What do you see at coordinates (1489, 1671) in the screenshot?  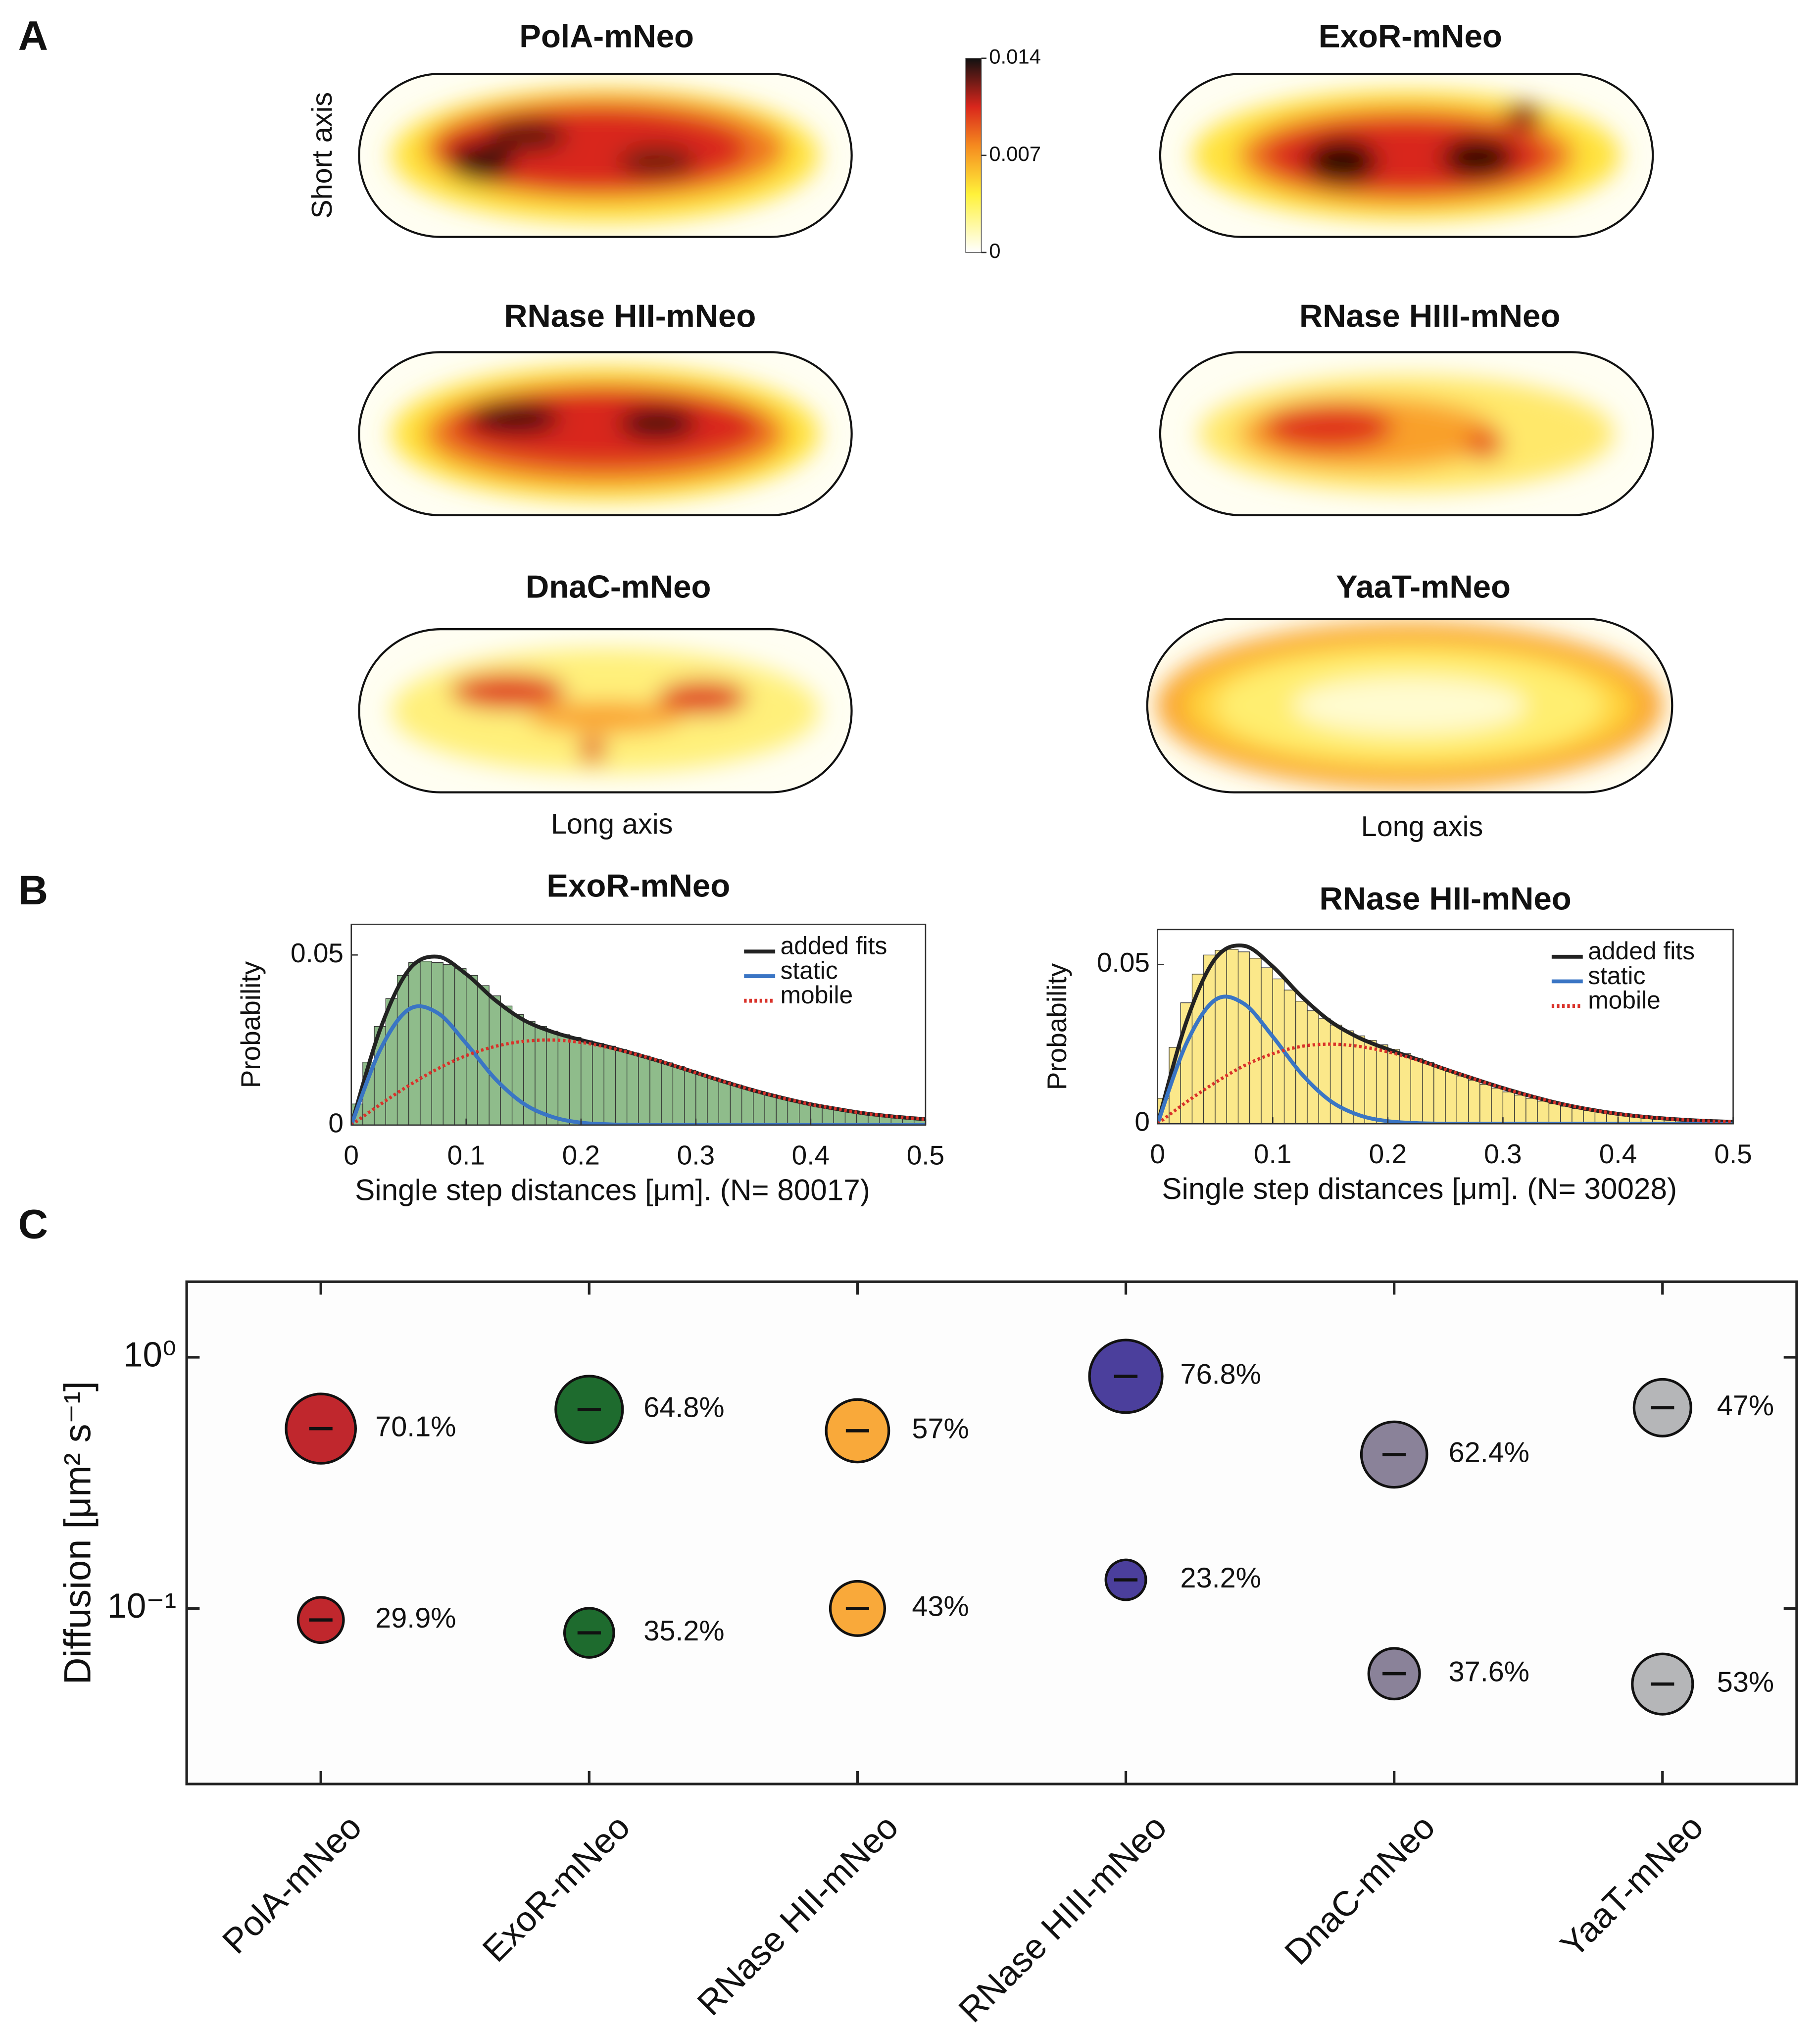 I see `bubble-label: 37.6%` at bounding box center [1489, 1671].